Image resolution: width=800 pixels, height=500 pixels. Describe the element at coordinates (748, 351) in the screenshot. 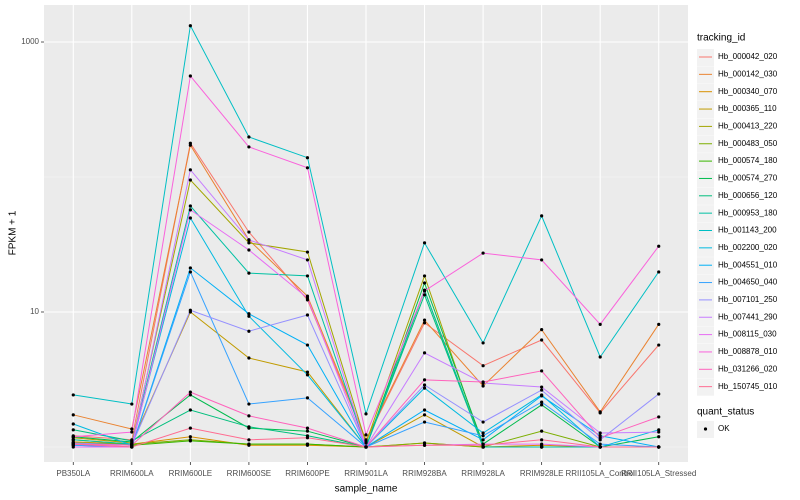

I see `legend-label: Hb_008878_010` at that location.